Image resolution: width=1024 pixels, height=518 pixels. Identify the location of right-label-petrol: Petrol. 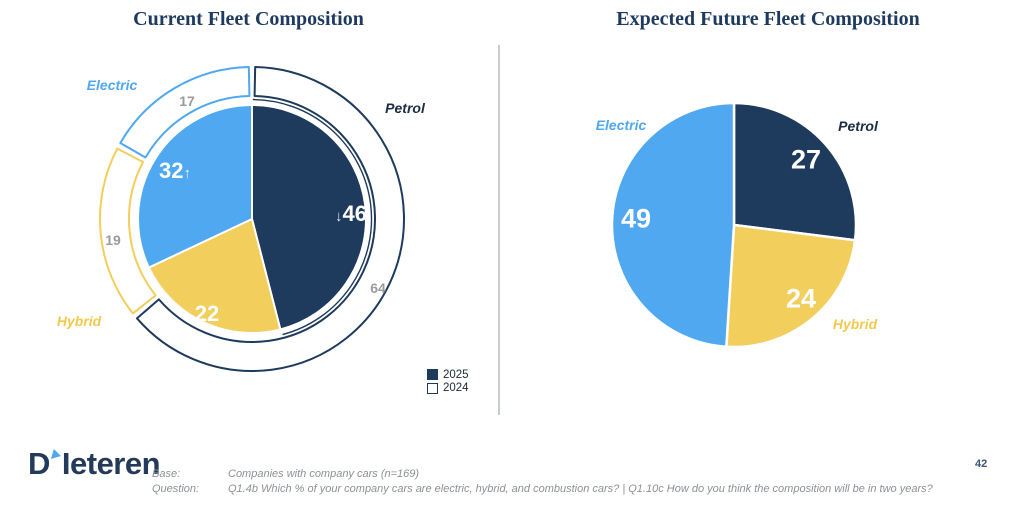
(858, 126).